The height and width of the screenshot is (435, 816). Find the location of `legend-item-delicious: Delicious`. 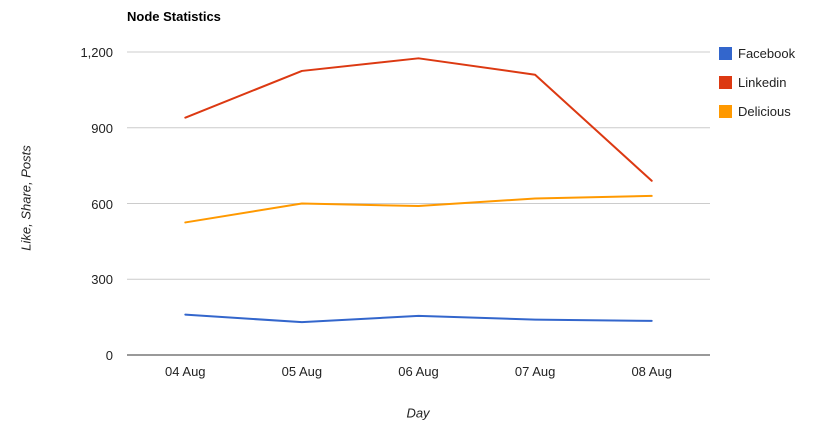

legend-item-delicious: Delicious is located at coordinates (755, 111).